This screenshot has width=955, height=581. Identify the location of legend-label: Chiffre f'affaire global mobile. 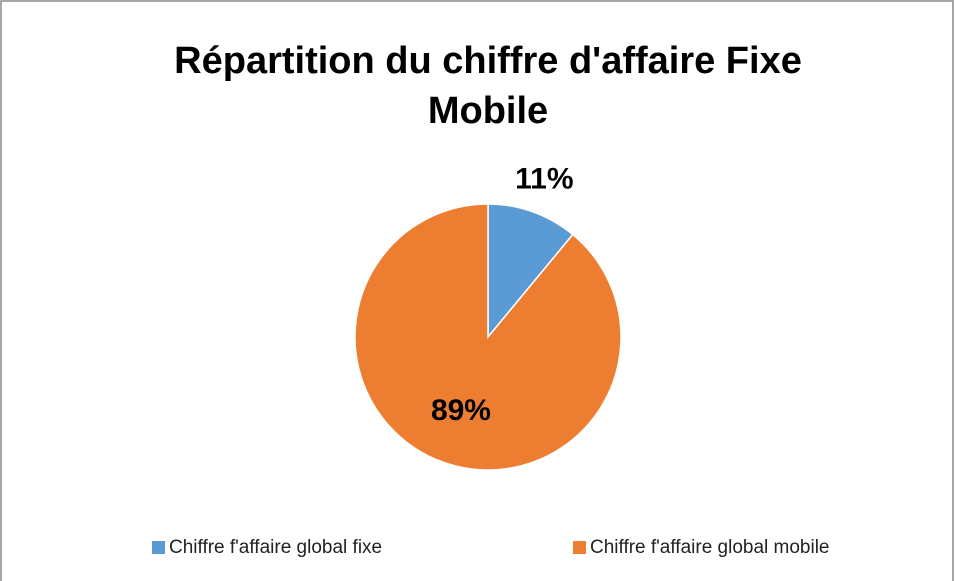
(710, 547).